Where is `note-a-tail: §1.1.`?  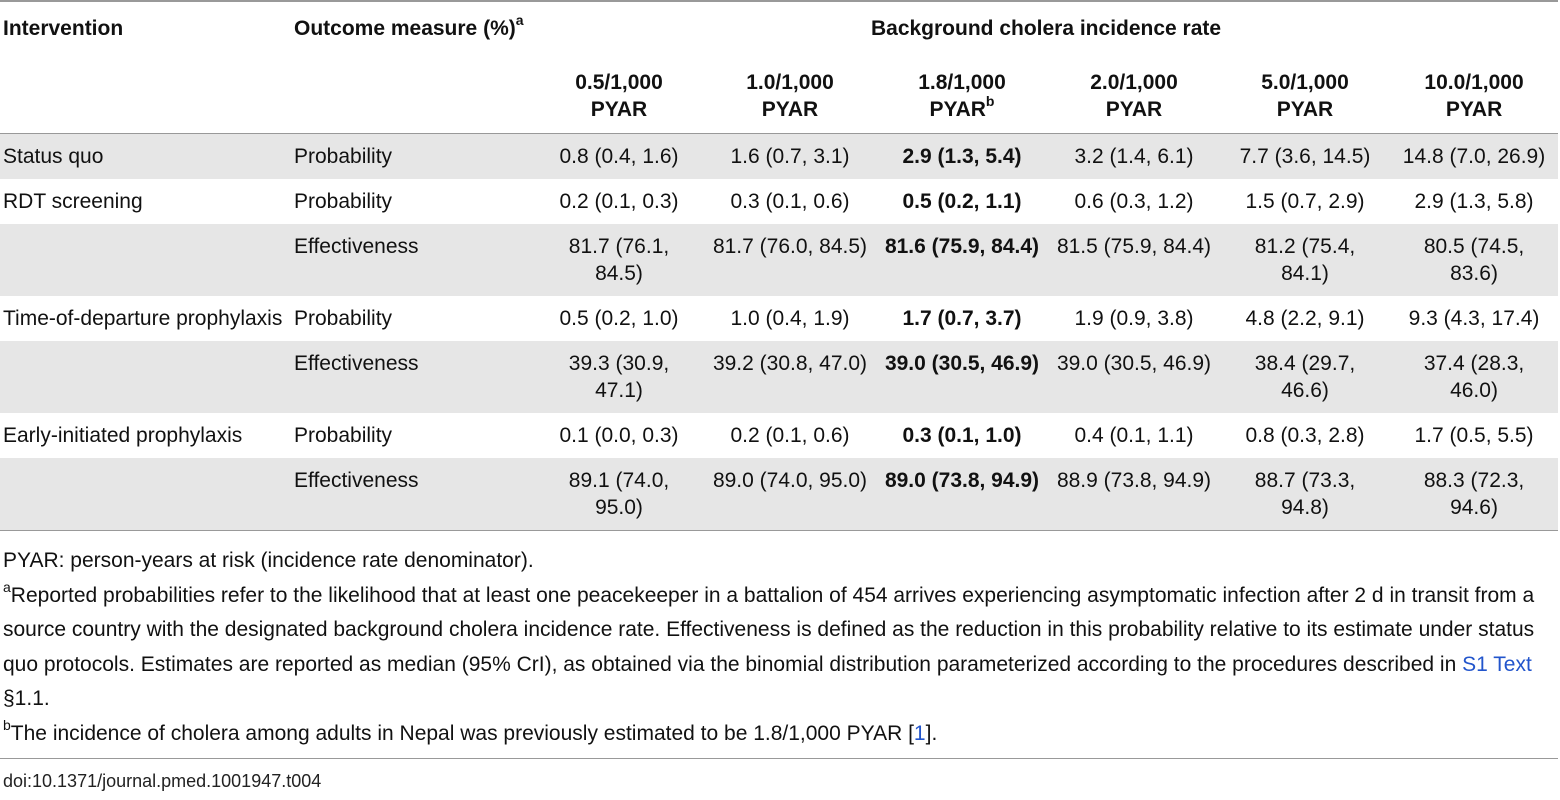 note-a-tail: §1.1. is located at coordinates (26, 698).